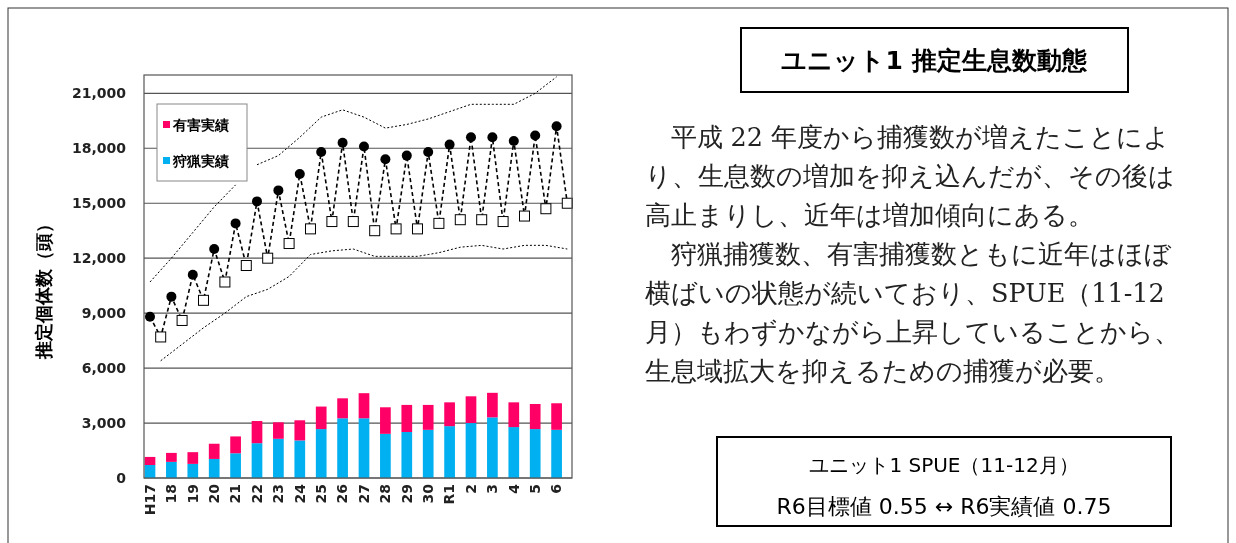 The image size is (1236, 543). I want to click on y-tick-label: 18,000, so click(99, 148).